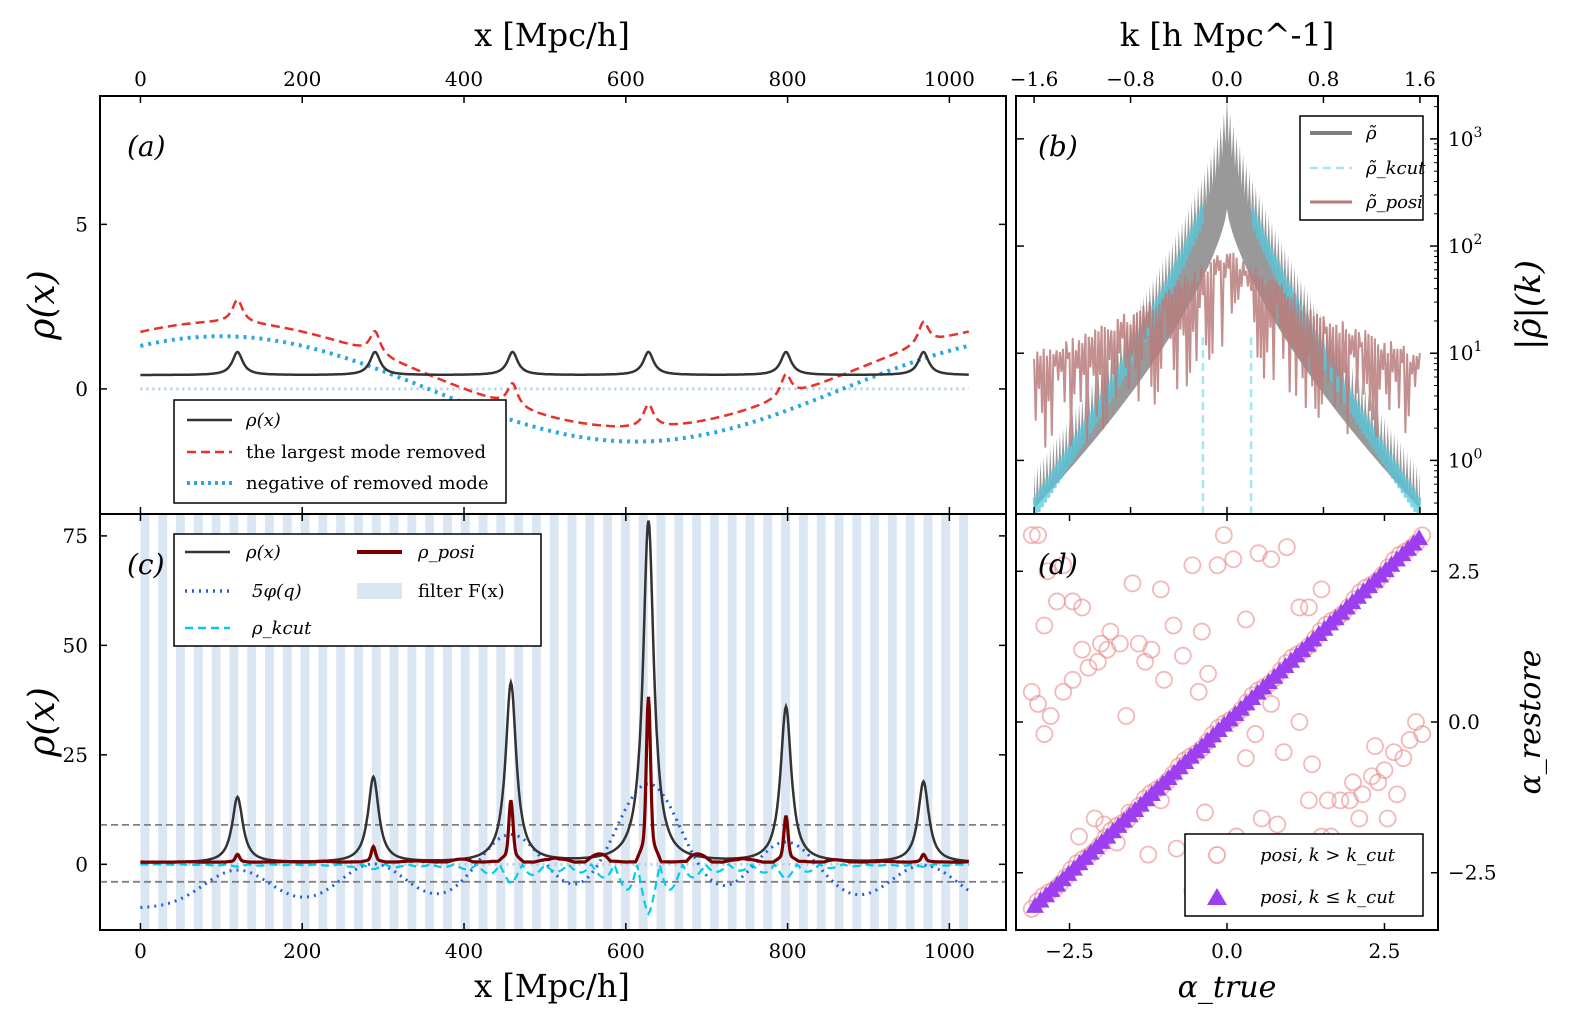  What do you see at coordinates (1419, 537) in the screenshot?
I see `point-posi-le-kcut` at bounding box center [1419, 537].